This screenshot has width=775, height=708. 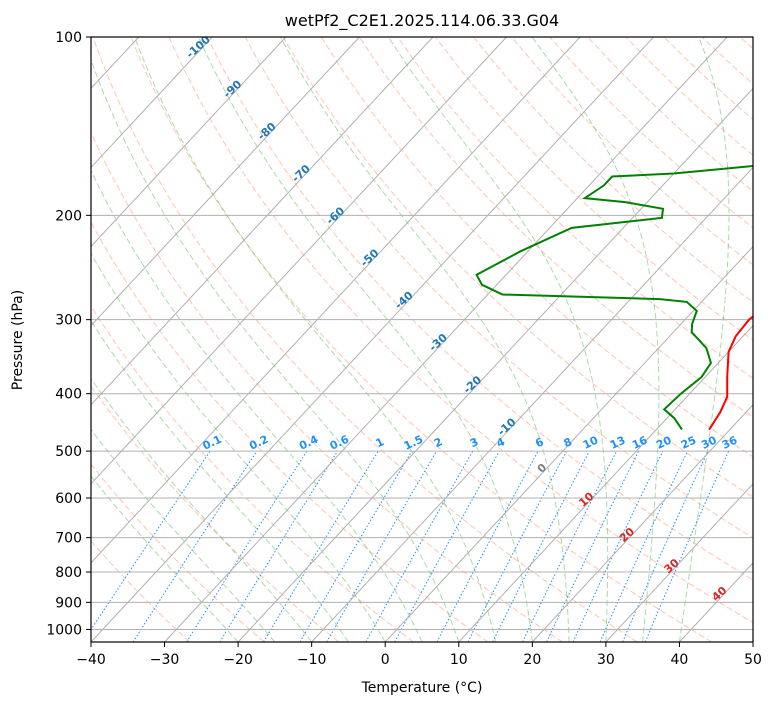 What do you see at coordinates (730, 442) in the screenshot?
I see `mixing-ratio-label: 36` at bounding box center [730, 442].